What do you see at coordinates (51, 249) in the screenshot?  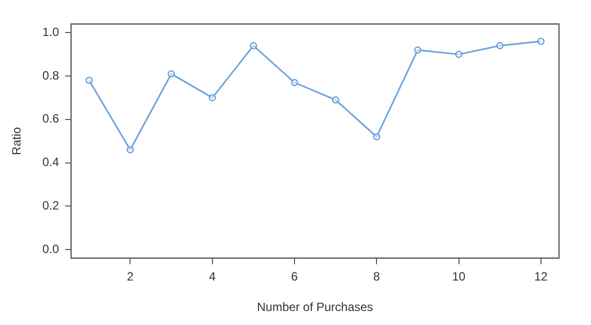 I see `y-tick-label: 0.0` at bounding box center [51, 249].